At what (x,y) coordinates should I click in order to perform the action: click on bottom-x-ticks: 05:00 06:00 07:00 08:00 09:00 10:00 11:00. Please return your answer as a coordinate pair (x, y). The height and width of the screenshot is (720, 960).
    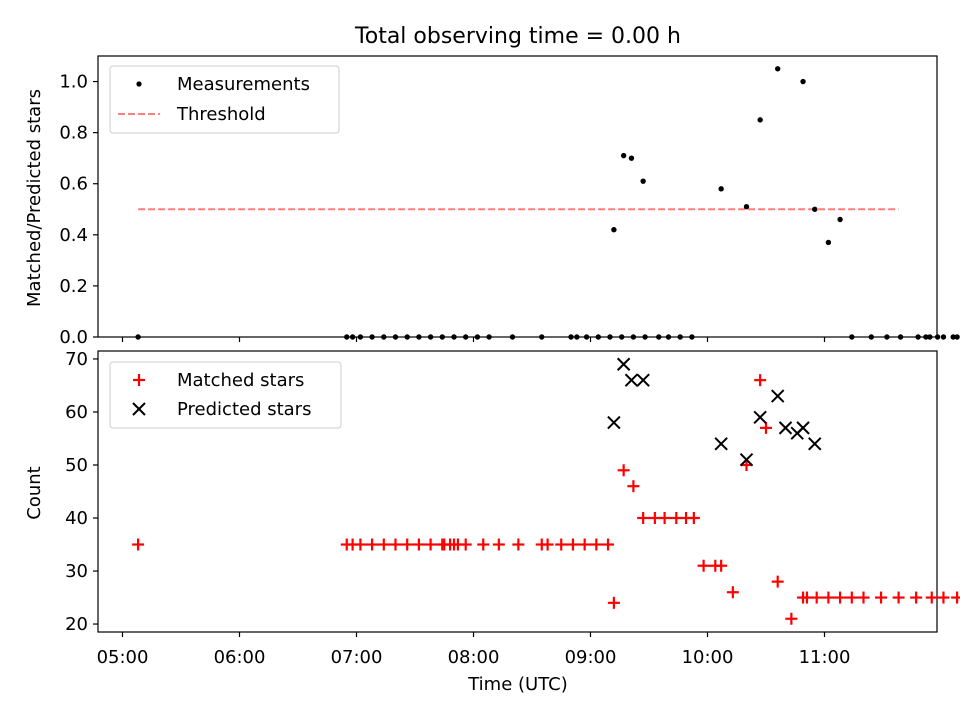
    Looking at the image, I should click on (474, 650).